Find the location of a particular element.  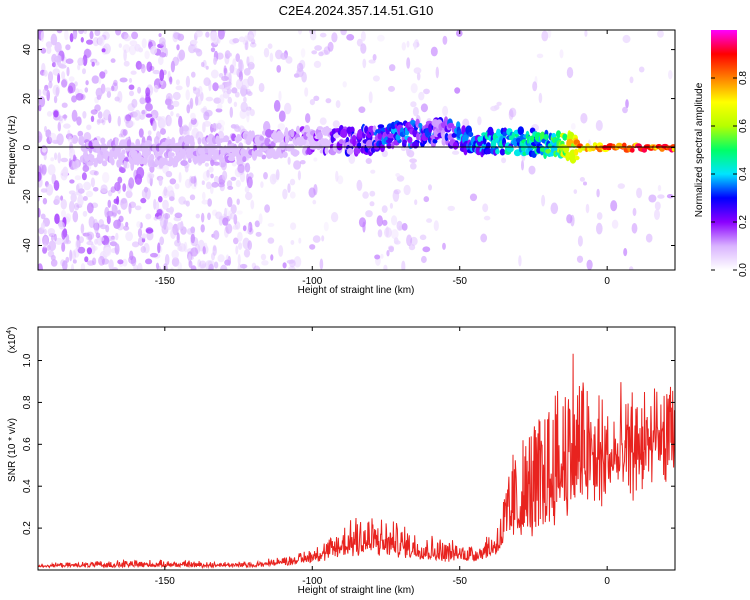

spectrogram-xtick-label: -50 is located at coordinates (459, 281).